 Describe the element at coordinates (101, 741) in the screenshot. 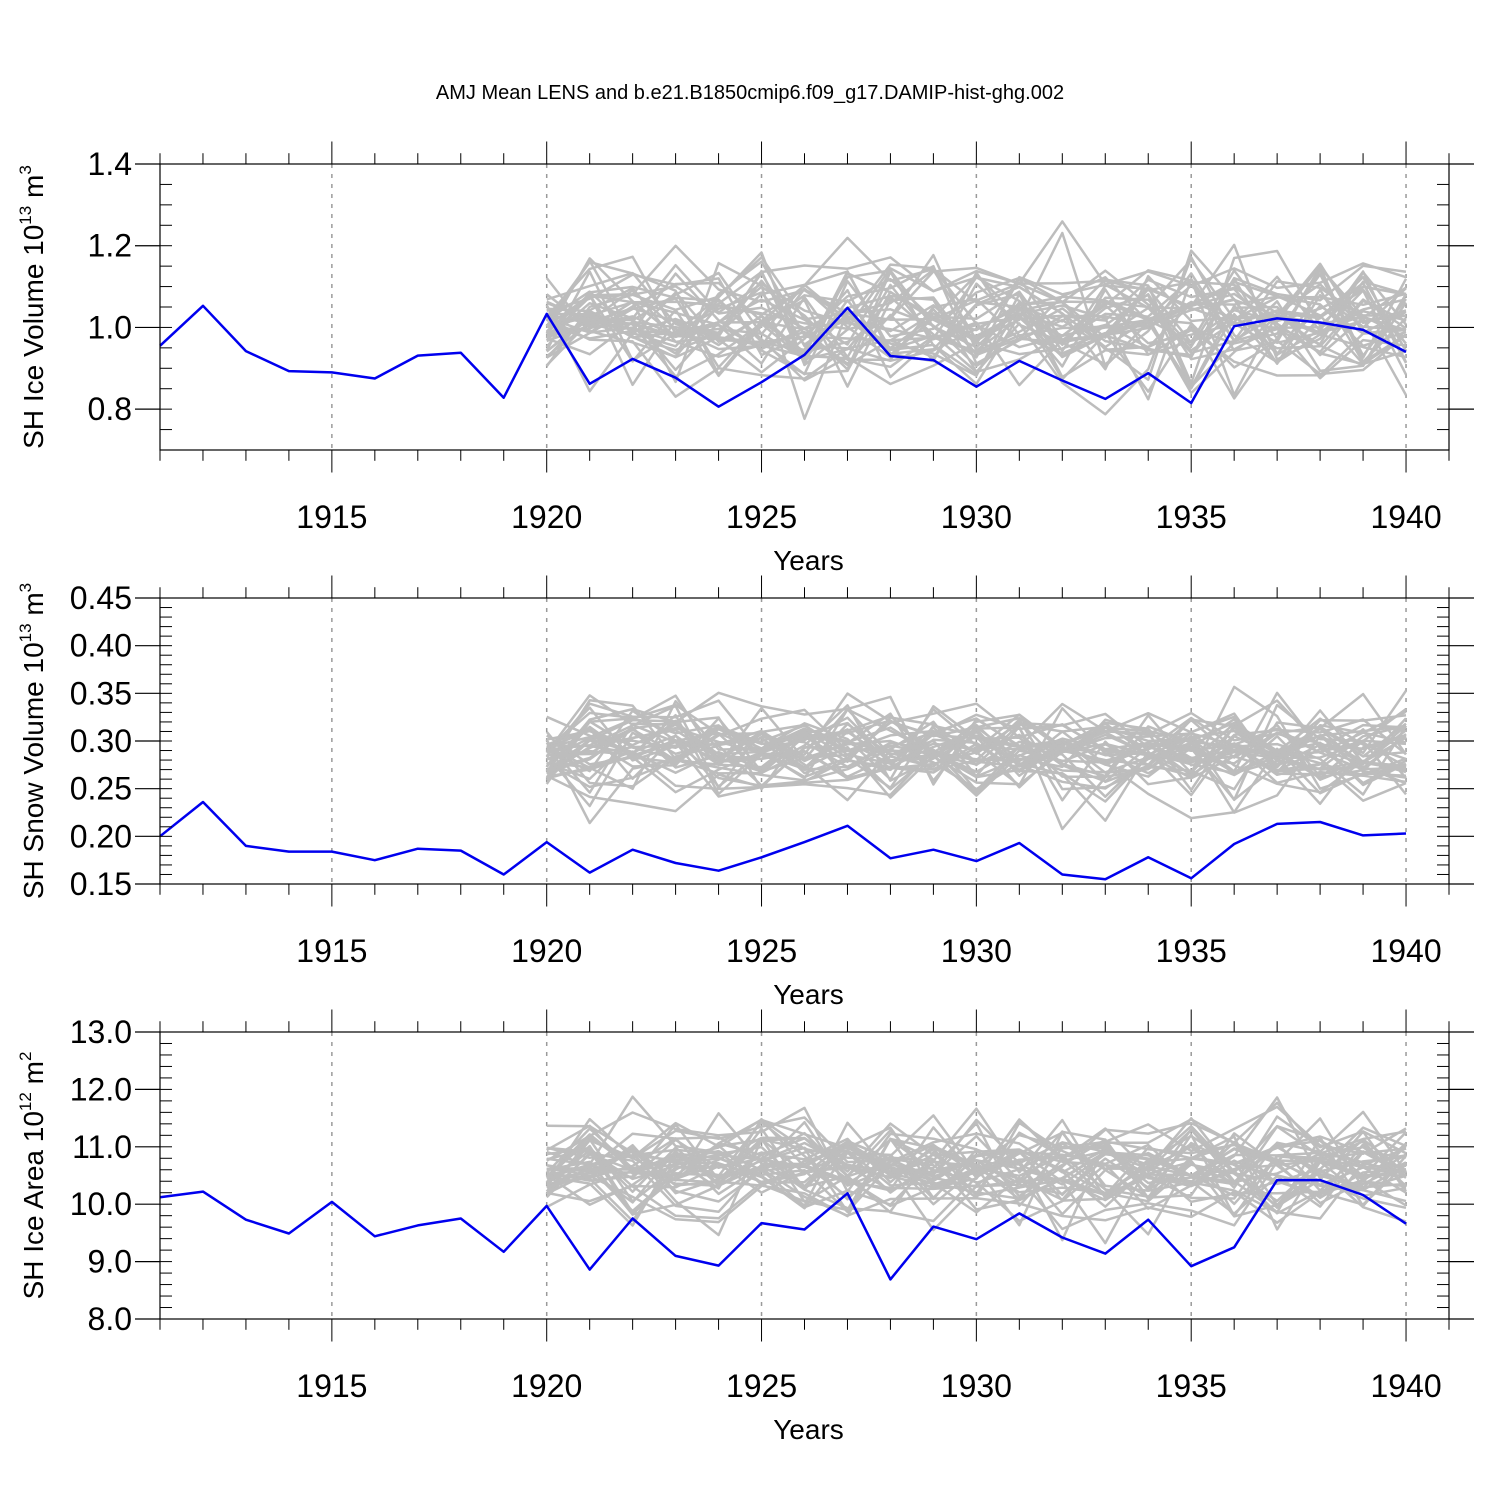

I see `y-tick-label: 0.30` at that location.